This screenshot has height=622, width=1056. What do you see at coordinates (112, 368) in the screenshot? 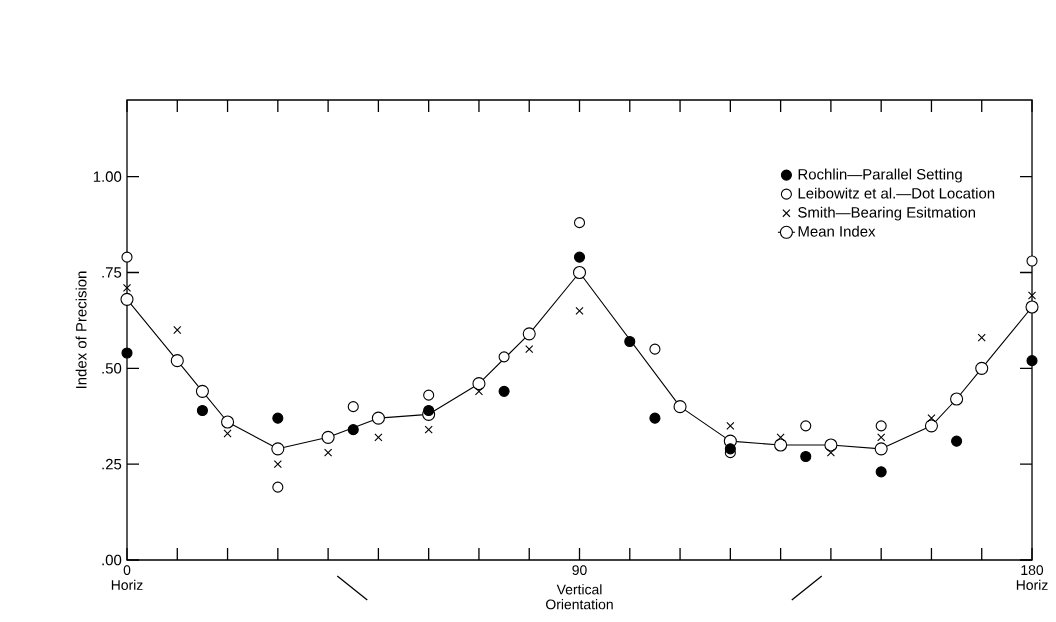
I see `y-tick-label: .50` at bounding box center [112, 368].